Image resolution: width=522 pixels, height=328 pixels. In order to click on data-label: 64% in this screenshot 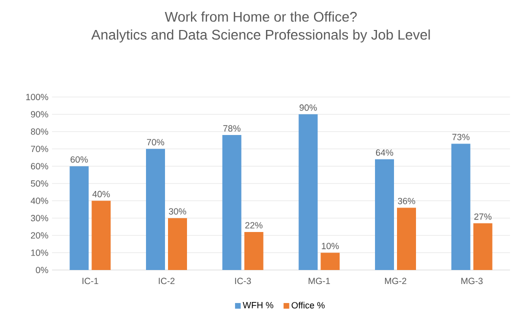, I will do `click(385, 152)`.